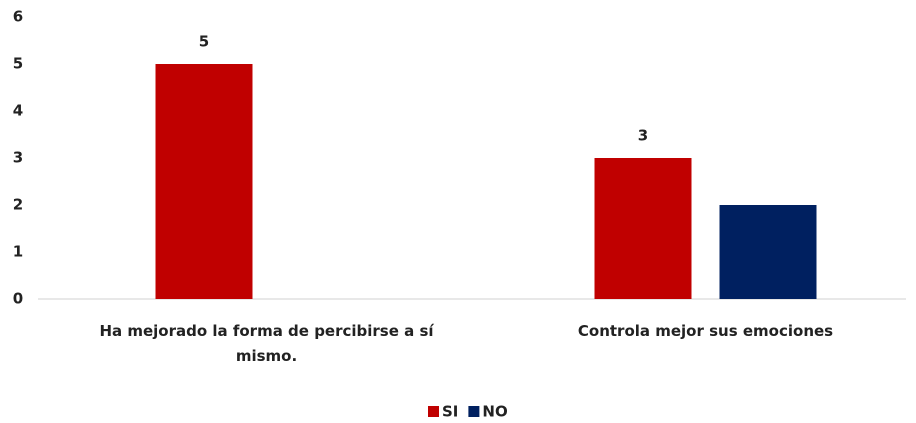  I want to click on legend-label: NO, so click(494, 412).